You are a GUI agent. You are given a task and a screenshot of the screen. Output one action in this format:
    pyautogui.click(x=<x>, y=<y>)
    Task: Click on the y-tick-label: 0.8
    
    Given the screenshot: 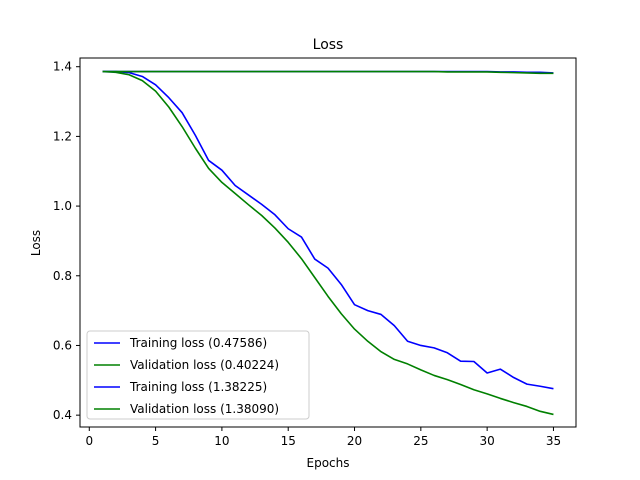 What is the action you would take?
    pyautogui.click(x=62, y=276)
    